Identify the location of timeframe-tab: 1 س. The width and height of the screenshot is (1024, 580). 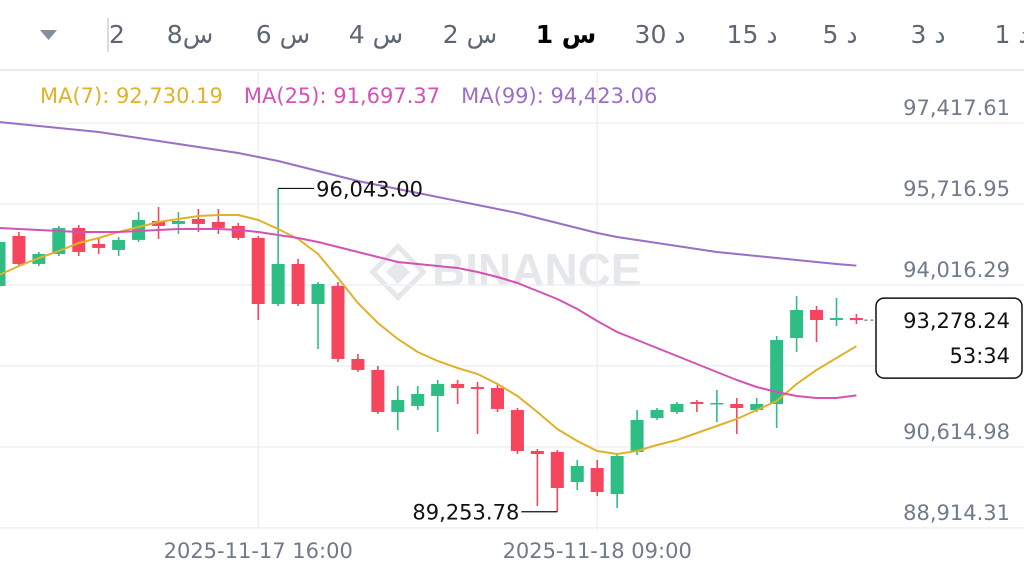
(566, 34).